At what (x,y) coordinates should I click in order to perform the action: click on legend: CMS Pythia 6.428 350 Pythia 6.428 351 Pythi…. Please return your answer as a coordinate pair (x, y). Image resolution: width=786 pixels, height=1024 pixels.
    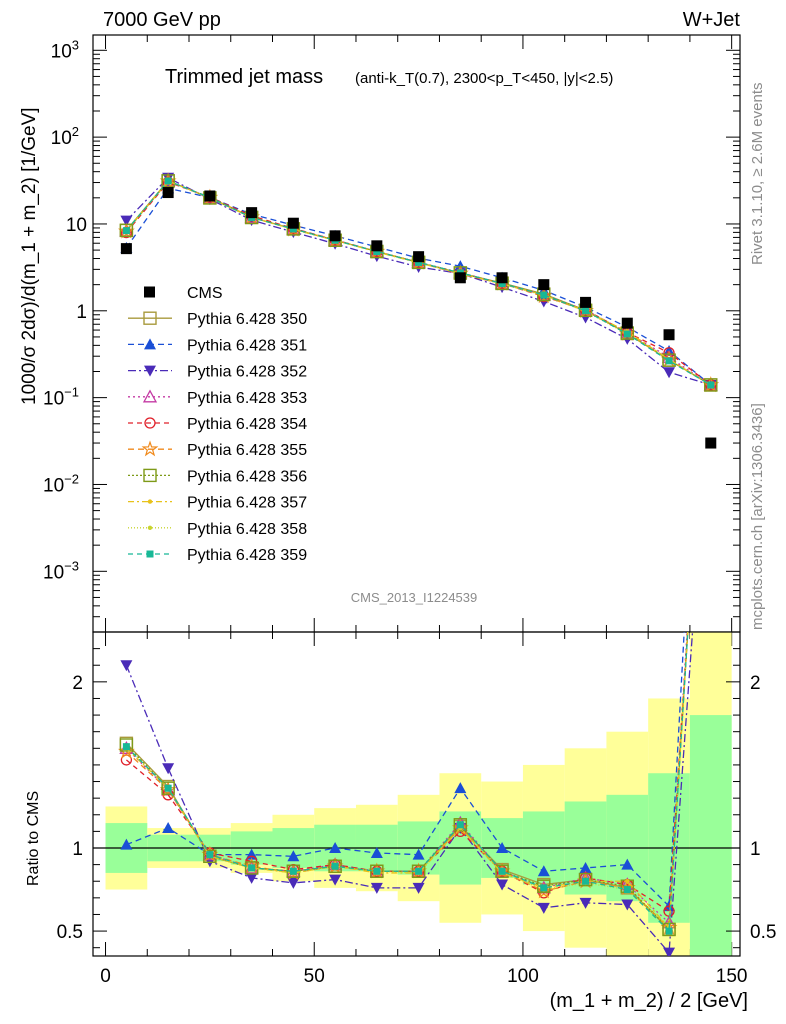
    Looking at the image, I should click on (217, 424).